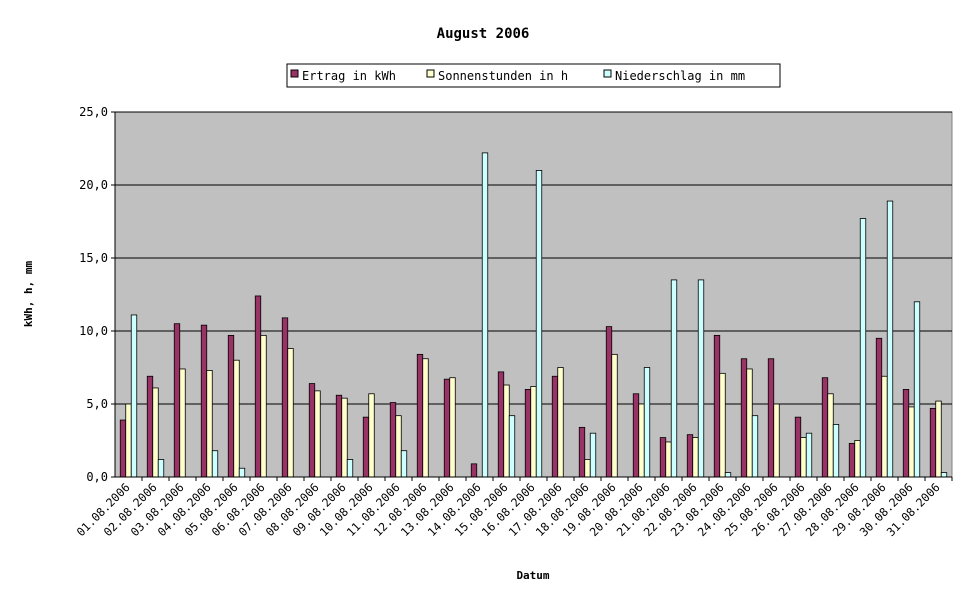  What do you see at coordinates (93, 112) in the screenshot?
I see `y-tick-label: 25,0` at bounding box center [93, 112].